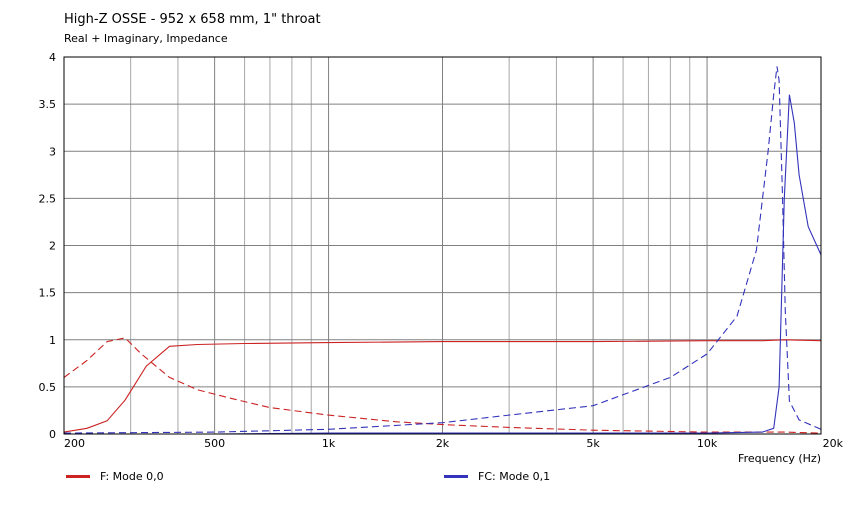  What do you see at coordinates (52, 434) in the screenshot?
I see `y-tick-label: 0` at bounding box center [52, 434].